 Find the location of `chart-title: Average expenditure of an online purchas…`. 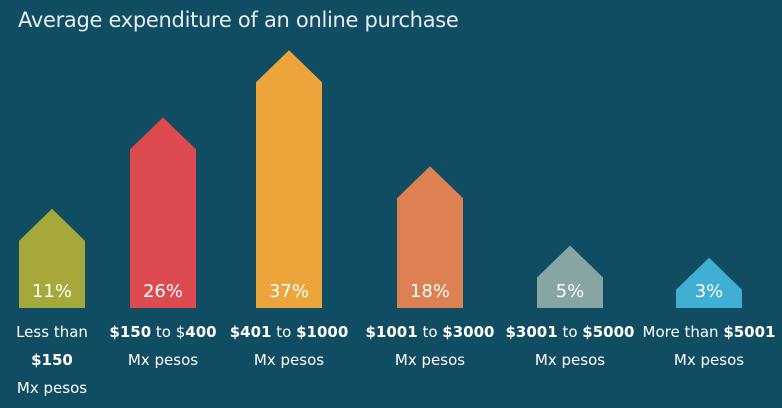

chart-title: Average expenditure of an online purchas… is located at coordinates (238, 20).